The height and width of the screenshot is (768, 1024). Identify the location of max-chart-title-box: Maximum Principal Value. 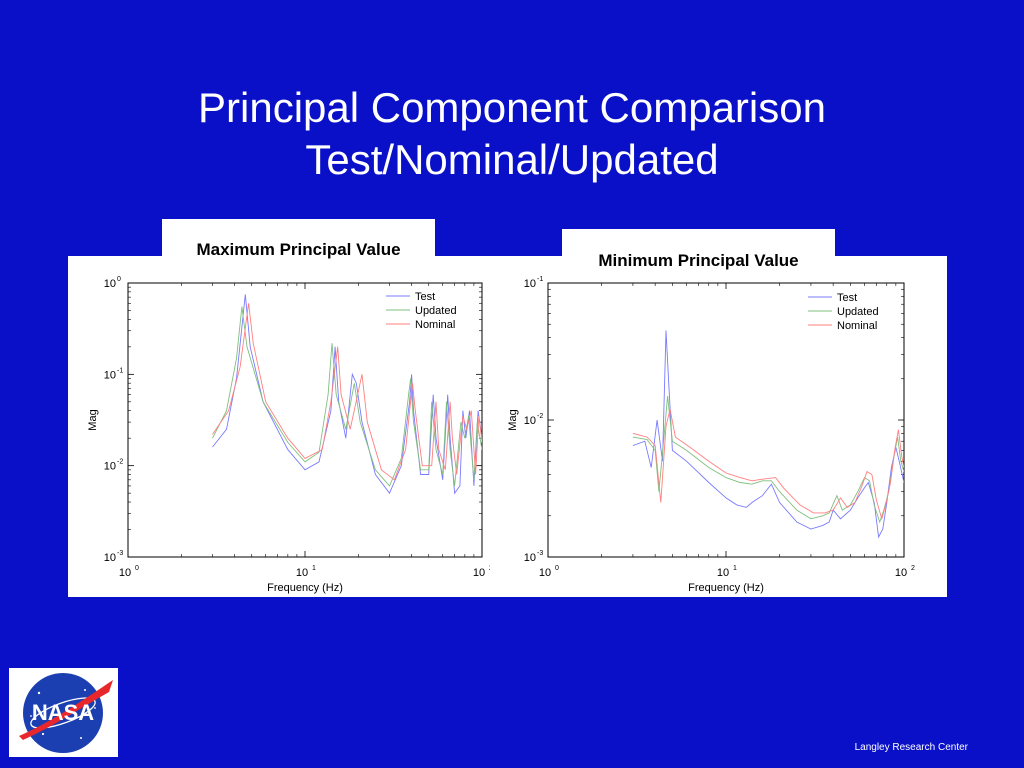
(298, 241).